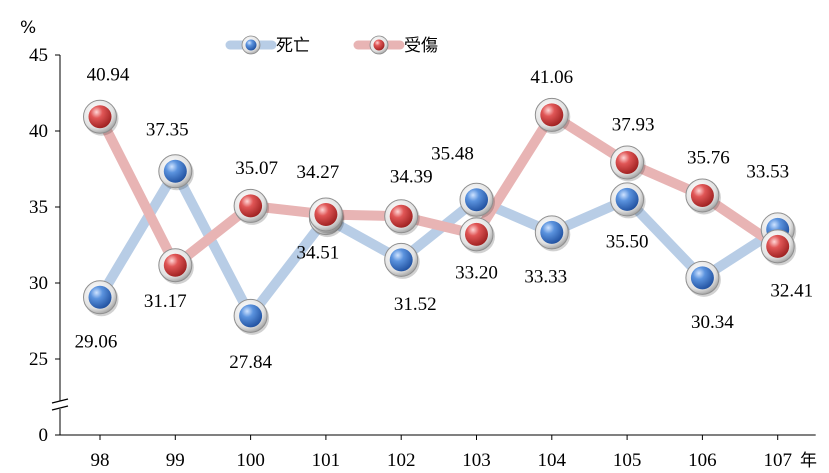  What do you see at coordinates (108, 75) in the screenshot?
I see `data-label-injuries: 40.94` at bounding box center [108, 75].